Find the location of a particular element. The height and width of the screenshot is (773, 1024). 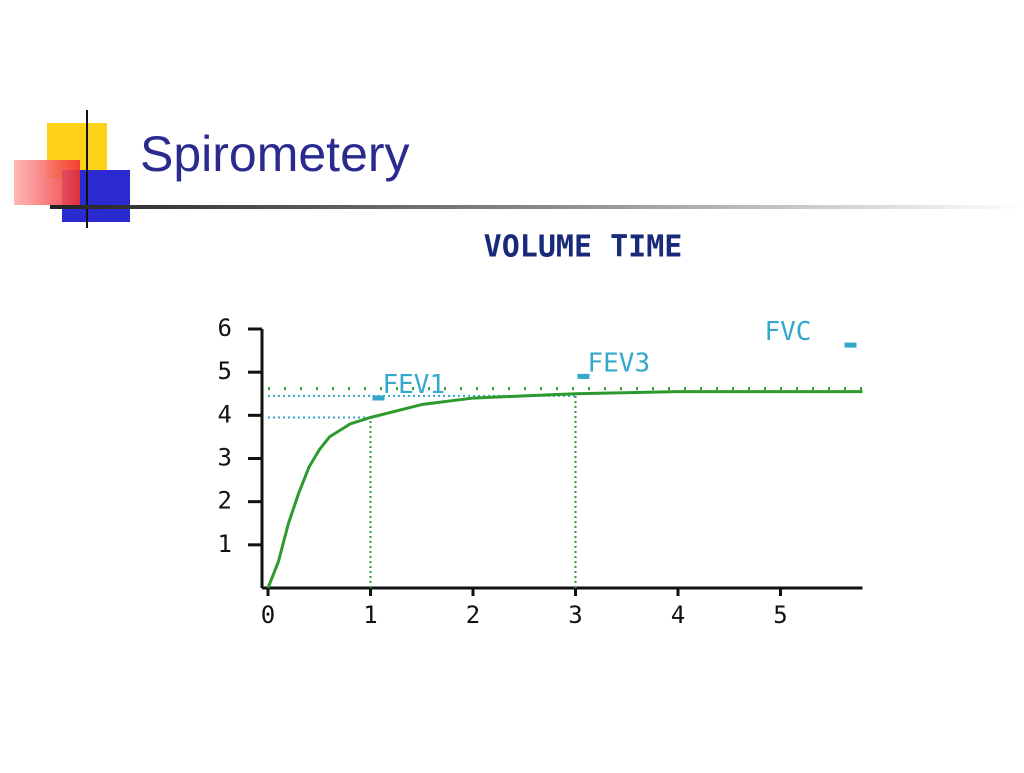

x-tick-label: 0 is located at coordinates (268, 615).